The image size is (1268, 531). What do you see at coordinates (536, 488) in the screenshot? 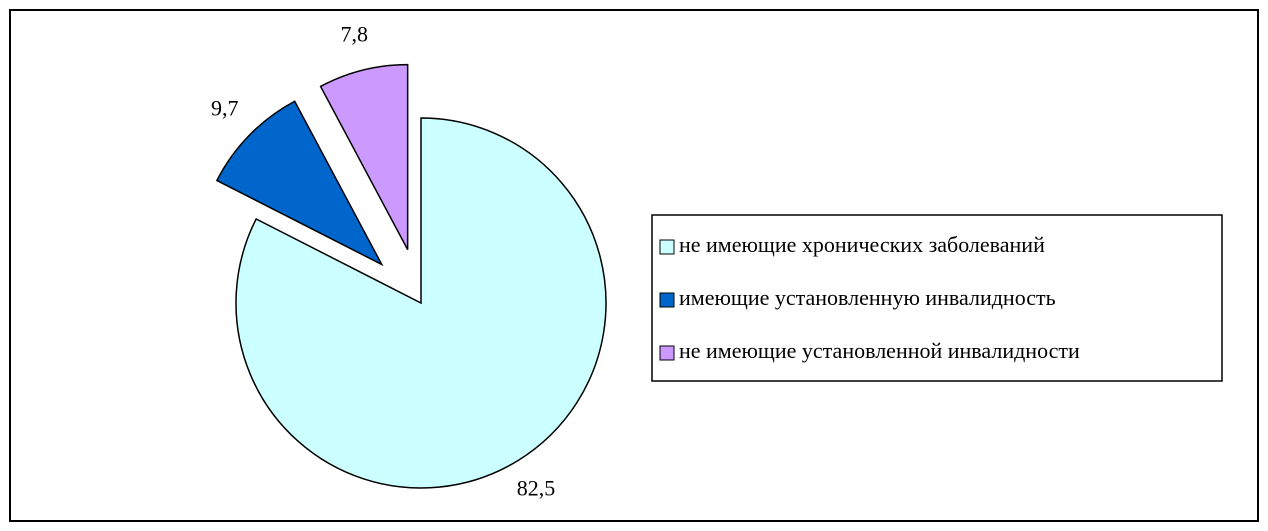
I see `data-label: 82,5` at bounding box center [536, 488].